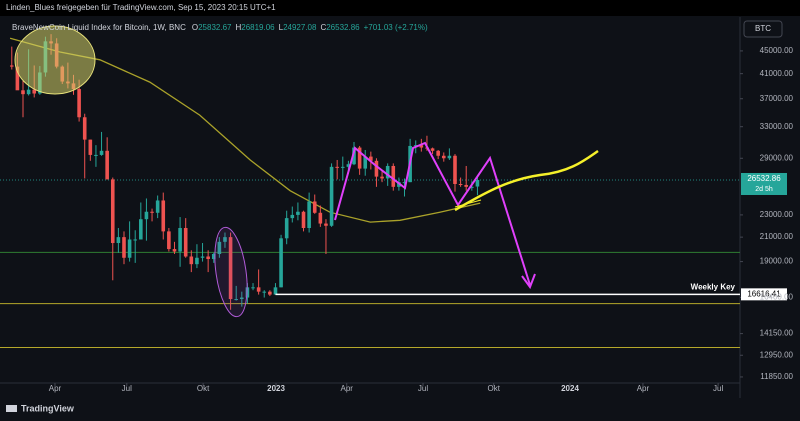 This screenshot has width=800, height=421. I want to click on y-tick-label: 16400.00, so click(777, 297).